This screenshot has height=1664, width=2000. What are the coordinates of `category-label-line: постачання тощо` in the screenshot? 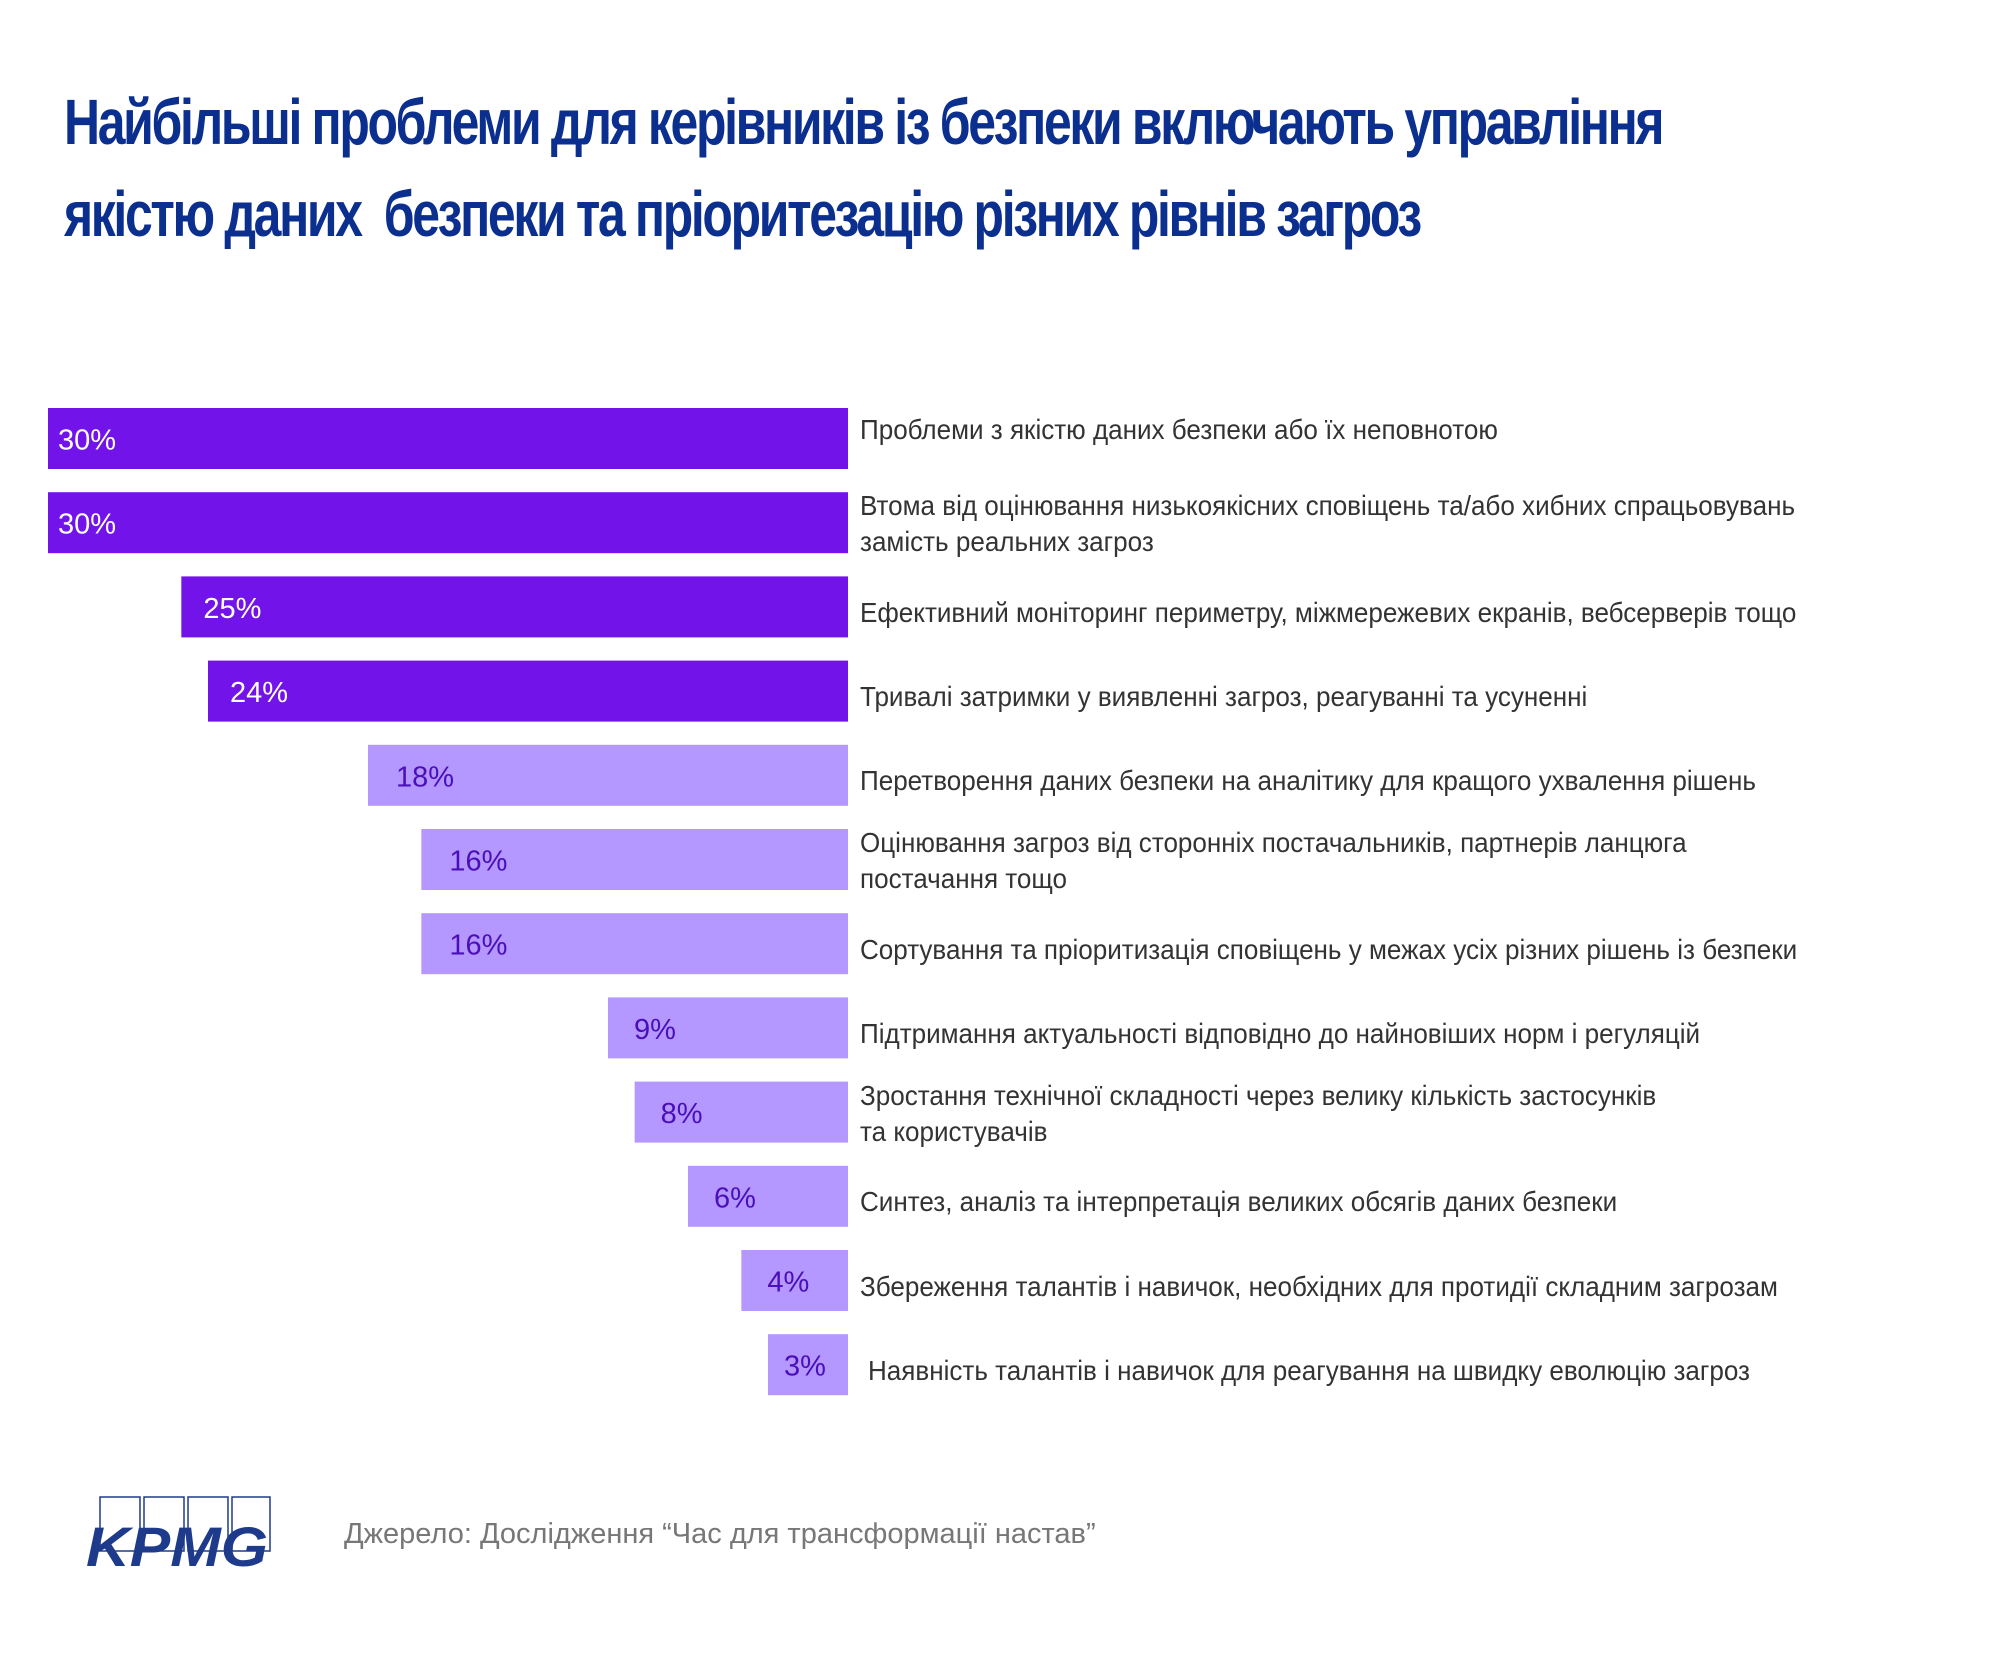 It's located at (964, 878).